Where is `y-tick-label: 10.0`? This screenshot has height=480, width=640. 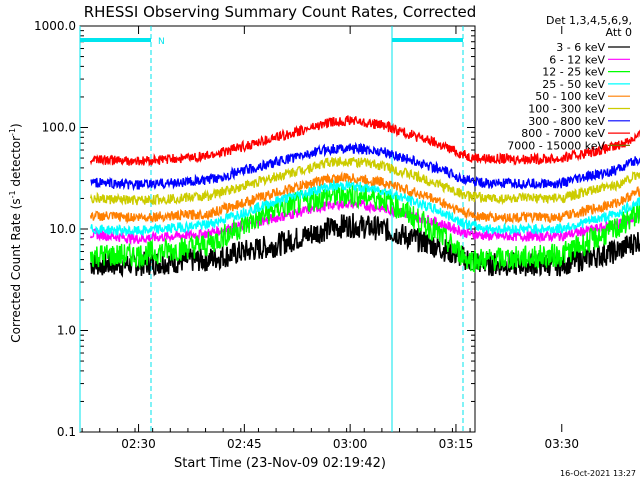 y-tick-label: 10.0 is located at coordinates (62, 229).